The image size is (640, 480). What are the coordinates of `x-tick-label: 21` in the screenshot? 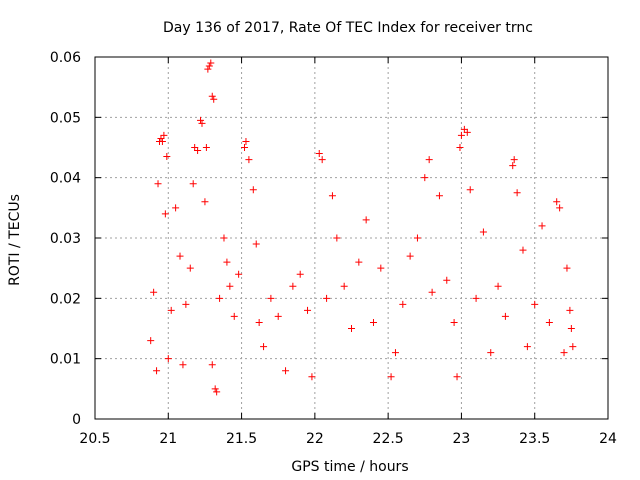 It's located at (168, 439).